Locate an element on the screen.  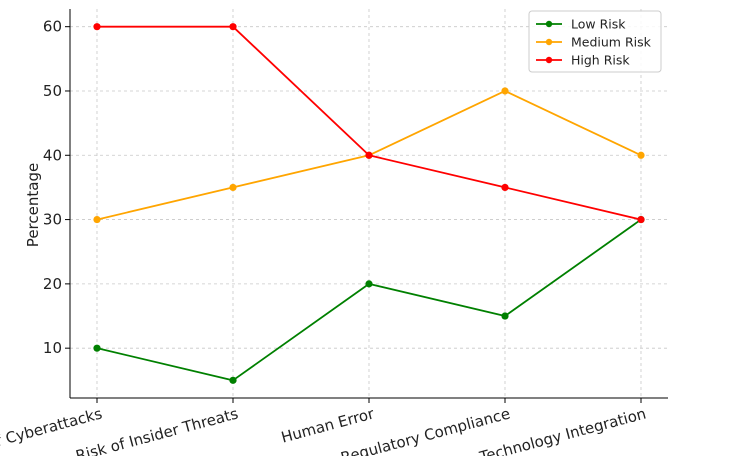
y-tick-label: 60 is located at coordinates (52, 27).